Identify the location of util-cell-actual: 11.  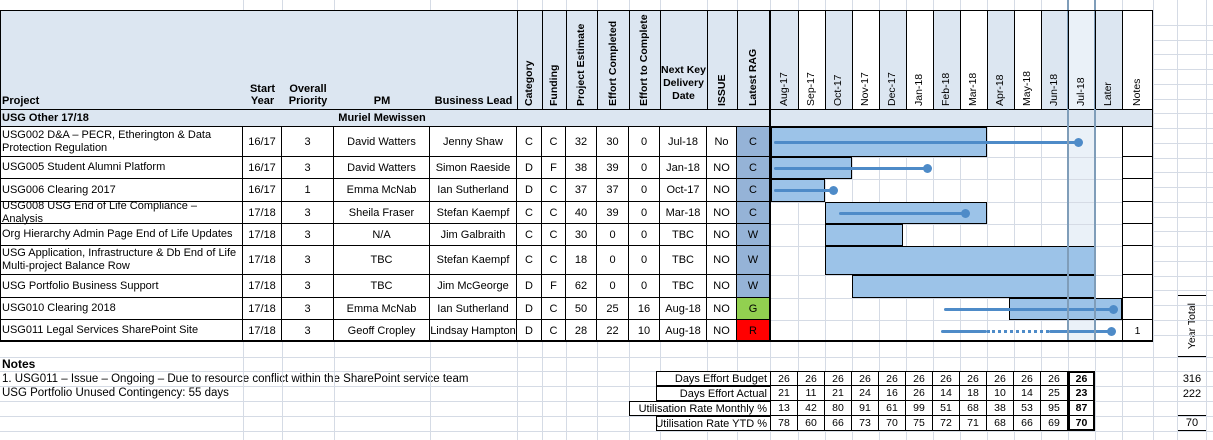
(811, 393).